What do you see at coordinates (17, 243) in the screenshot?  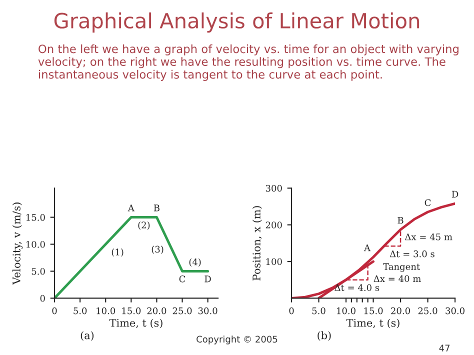 I see `y-axis-title: Velocity, v (m/s)` at bounding box center [17, 243].